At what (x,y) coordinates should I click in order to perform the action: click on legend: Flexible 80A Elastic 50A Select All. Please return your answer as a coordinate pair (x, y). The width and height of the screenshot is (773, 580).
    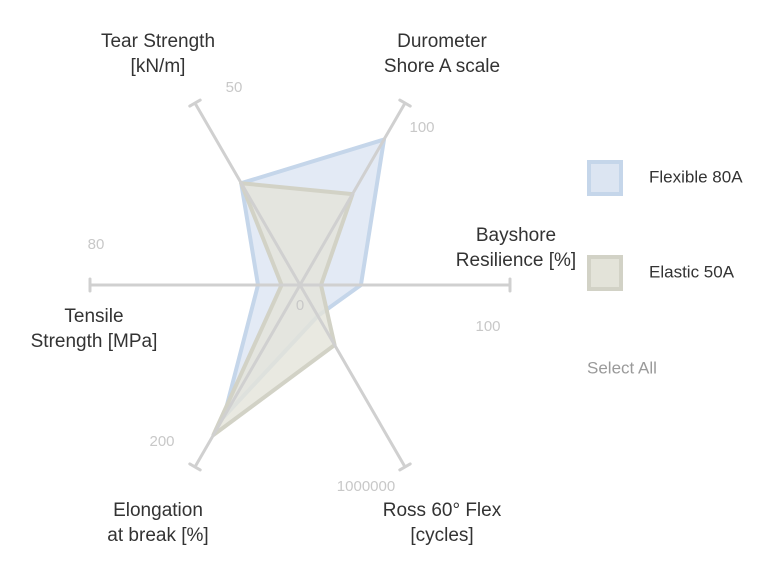
    Looking at the image, I should click on (665, 268).